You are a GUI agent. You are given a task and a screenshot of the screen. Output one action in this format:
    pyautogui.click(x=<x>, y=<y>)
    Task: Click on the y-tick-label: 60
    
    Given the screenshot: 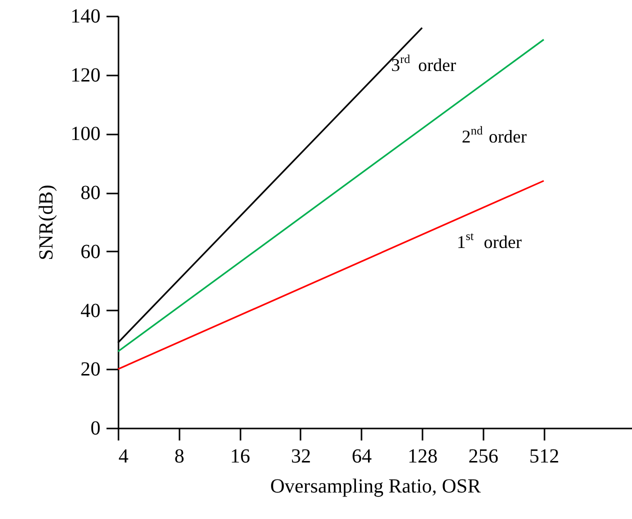 What is the action you would take?
    pyautogui.click(x=90, y=251)
    